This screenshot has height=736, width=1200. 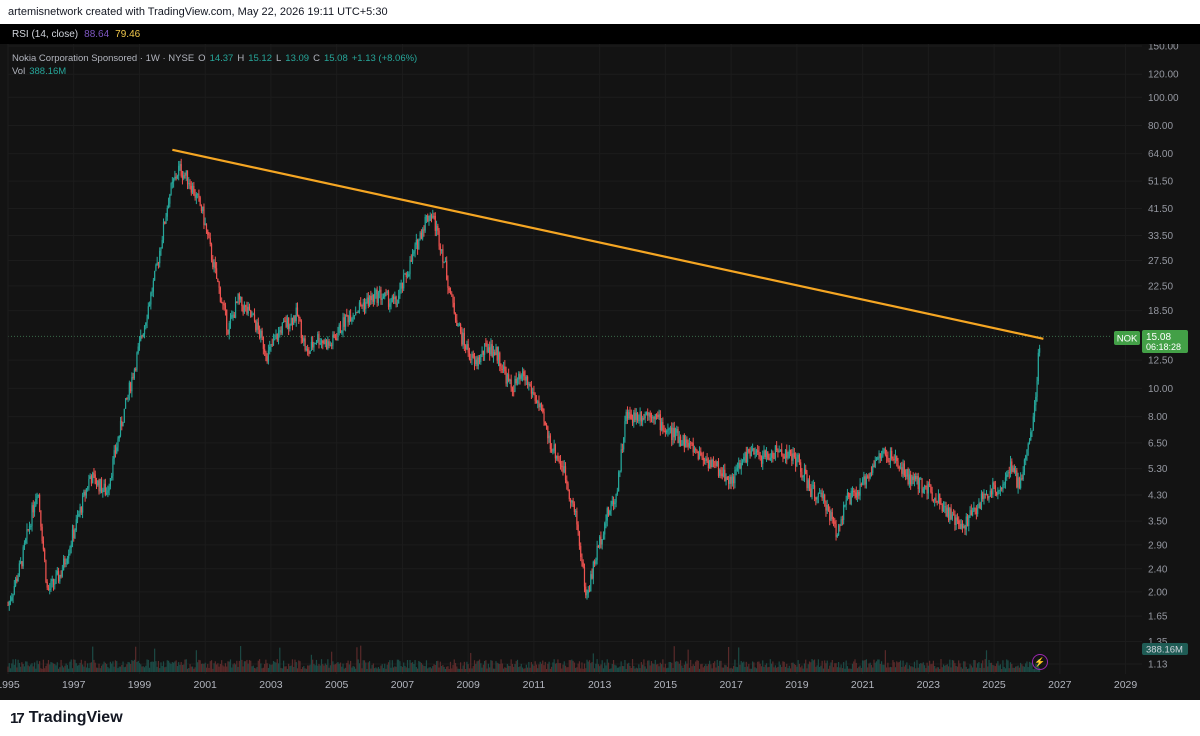 I want to click on rsi-indicator-bar: RSI (14, close) 88.64 79.46, so click(x=600, y=34).